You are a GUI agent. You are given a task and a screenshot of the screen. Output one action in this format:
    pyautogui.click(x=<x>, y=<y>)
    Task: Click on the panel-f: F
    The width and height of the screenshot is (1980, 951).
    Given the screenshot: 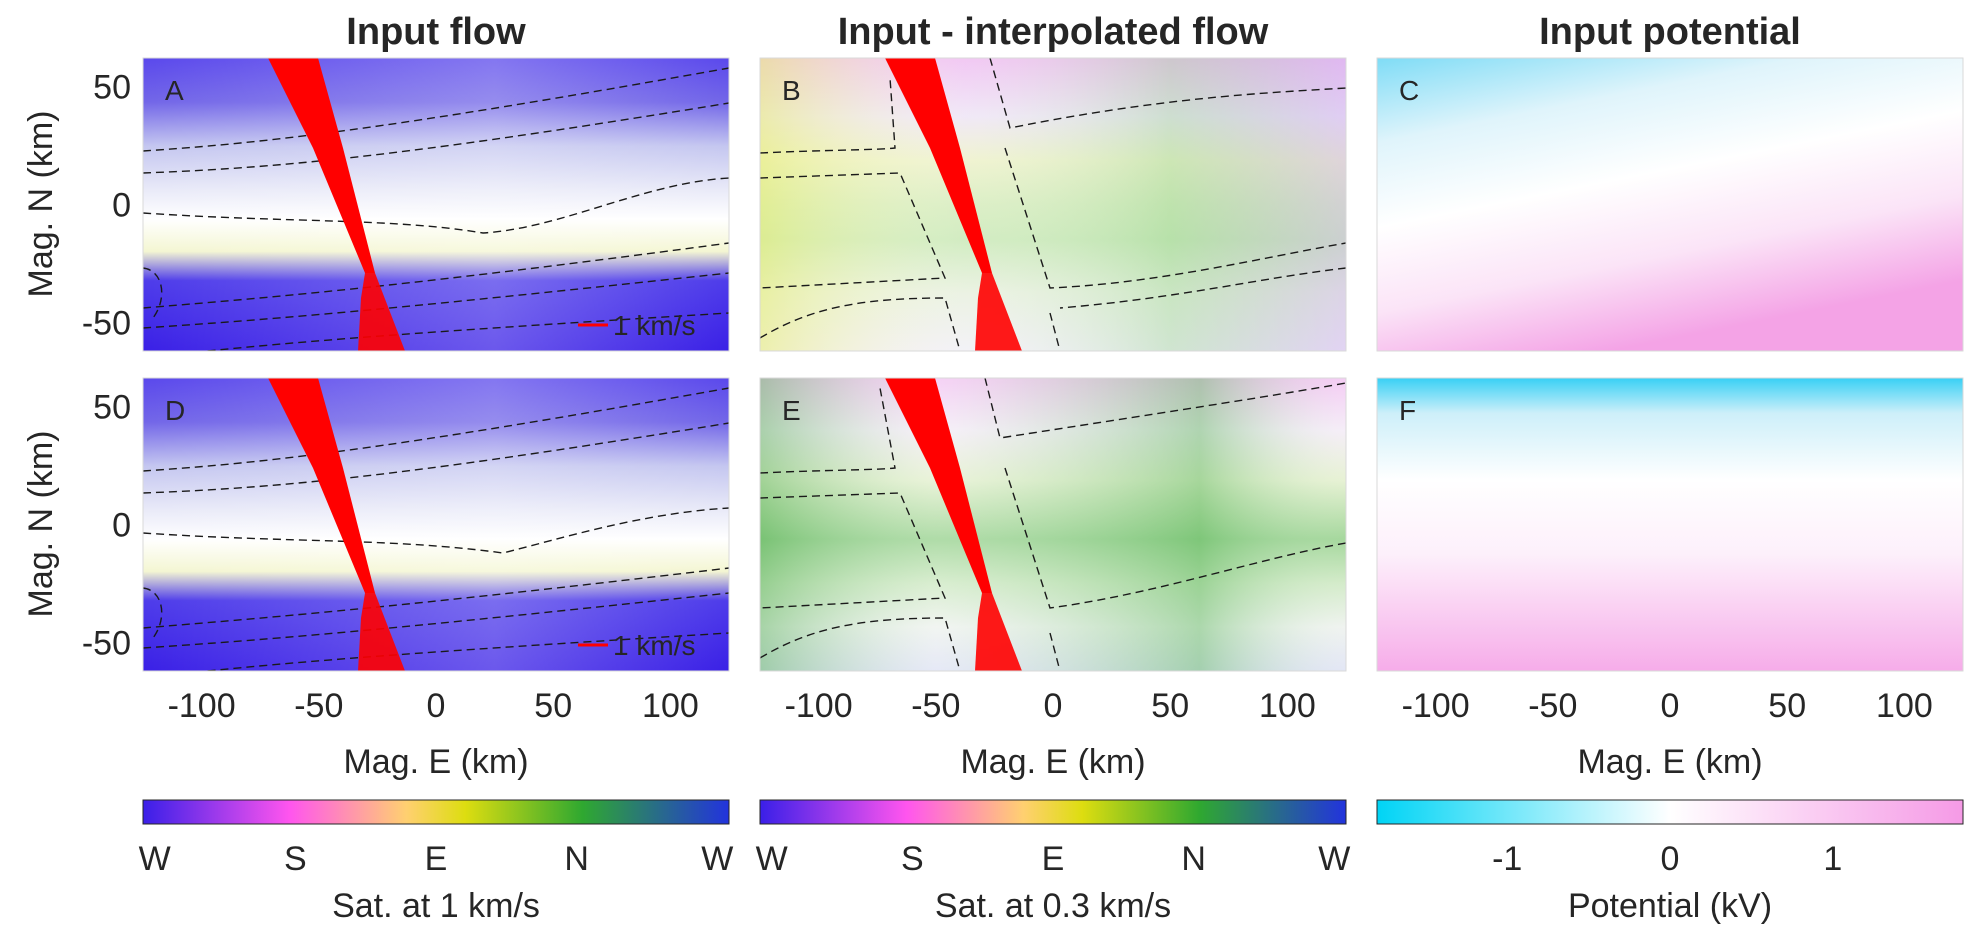 What is the action you would take?
    pyautogui.click(x=1670, y=524)
    